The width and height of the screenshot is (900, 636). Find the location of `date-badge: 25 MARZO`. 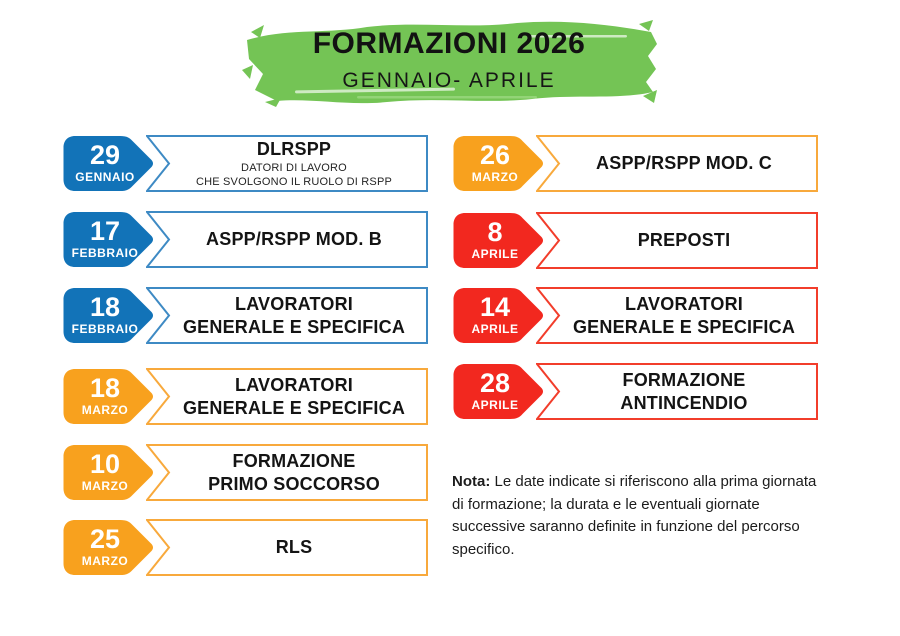

date-badge: 25 MARZO is located at coordinates (109, 547).